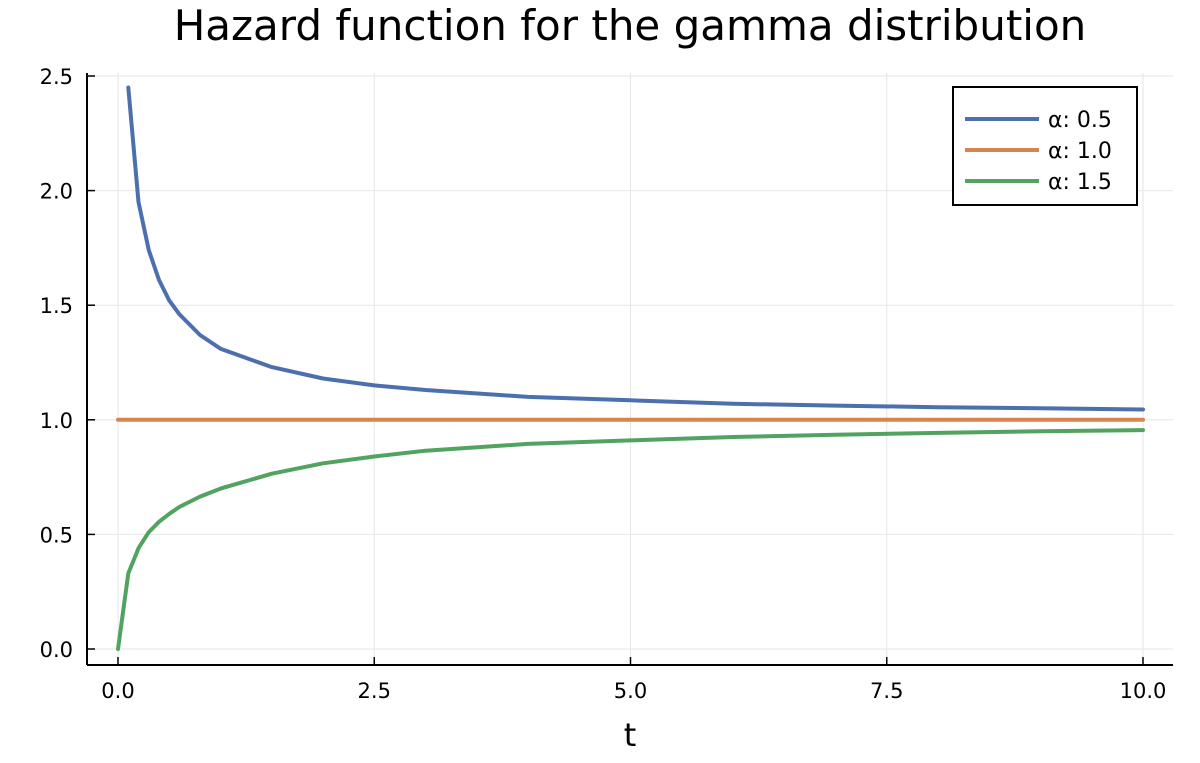  What do you see at coordinates (56, 535) in the screenshot?
I see `y-tick-label: 0.5` at bounding box center [56, 535].